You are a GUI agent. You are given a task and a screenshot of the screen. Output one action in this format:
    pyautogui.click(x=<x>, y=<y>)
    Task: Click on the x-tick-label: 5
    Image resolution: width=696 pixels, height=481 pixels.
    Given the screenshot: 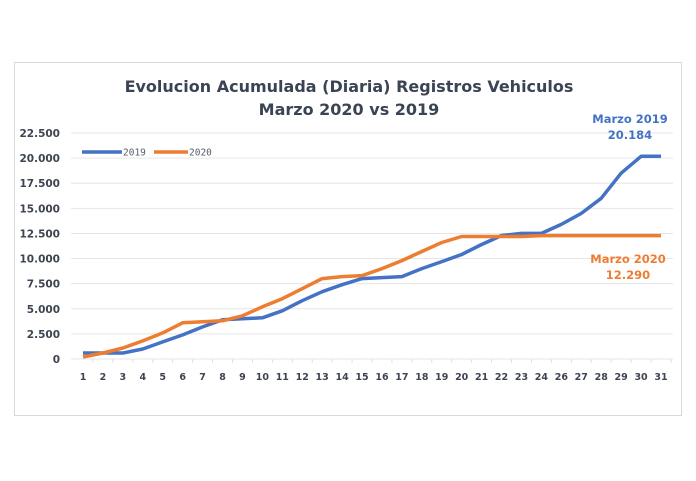 What is the action you would take?
    pyautogui.click(x=162, y=377)
    